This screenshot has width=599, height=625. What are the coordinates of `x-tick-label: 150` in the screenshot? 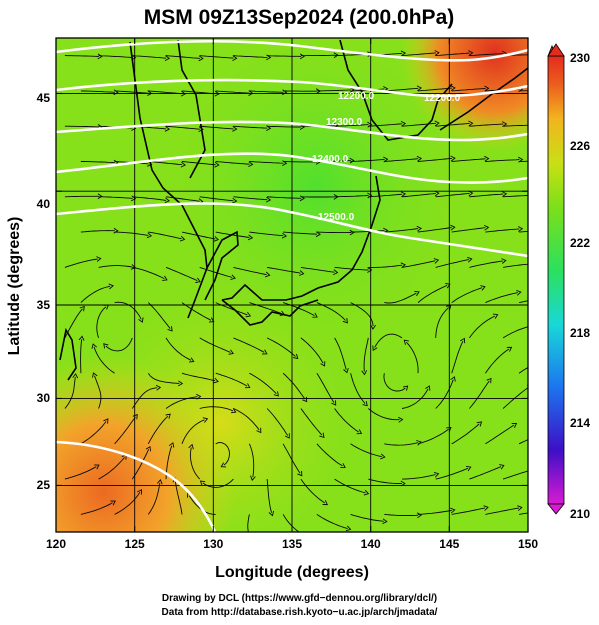 It's located at (528, 544).